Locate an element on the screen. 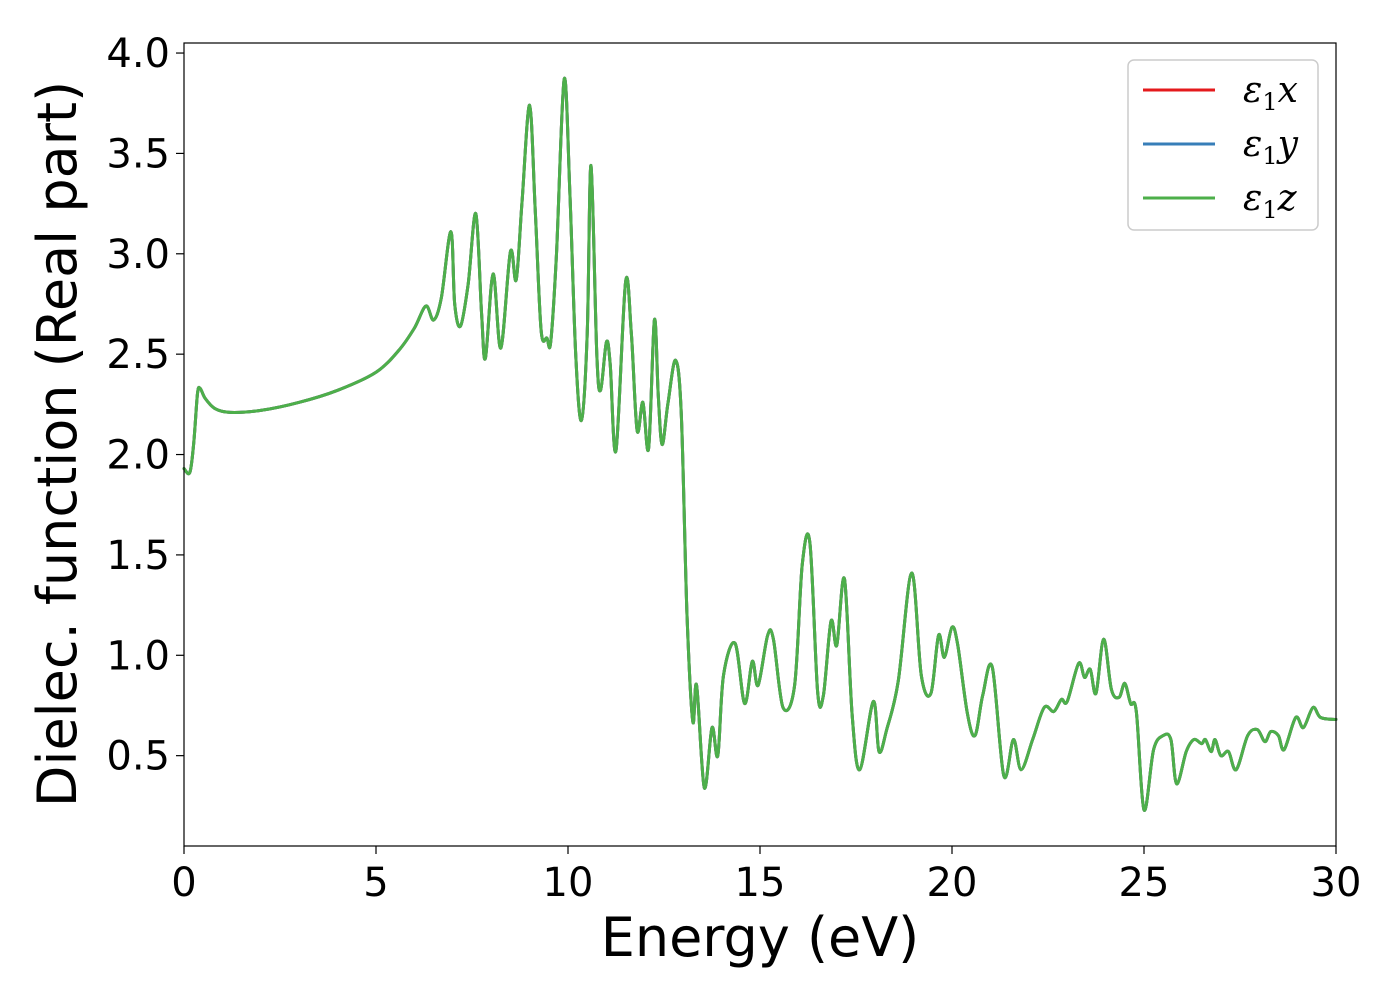 The height and width of the screenshot is (1000, 1400). x-tick-label: 10 is located at coordinates (568, 883).